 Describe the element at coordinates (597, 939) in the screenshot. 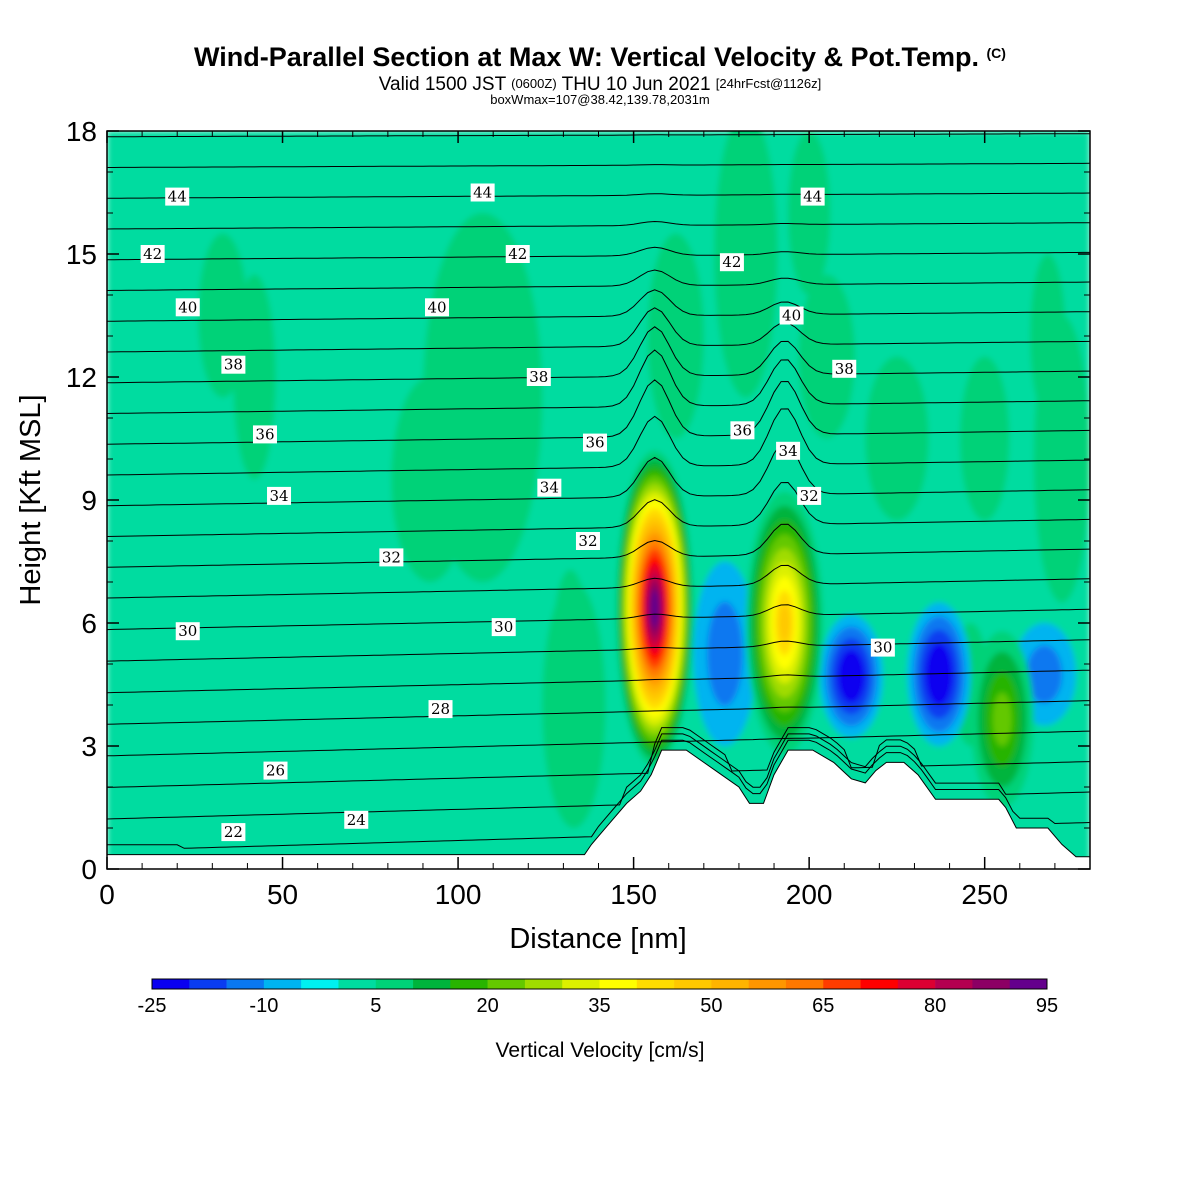

I see `x-axis-label: Distance [nm]` at that location.